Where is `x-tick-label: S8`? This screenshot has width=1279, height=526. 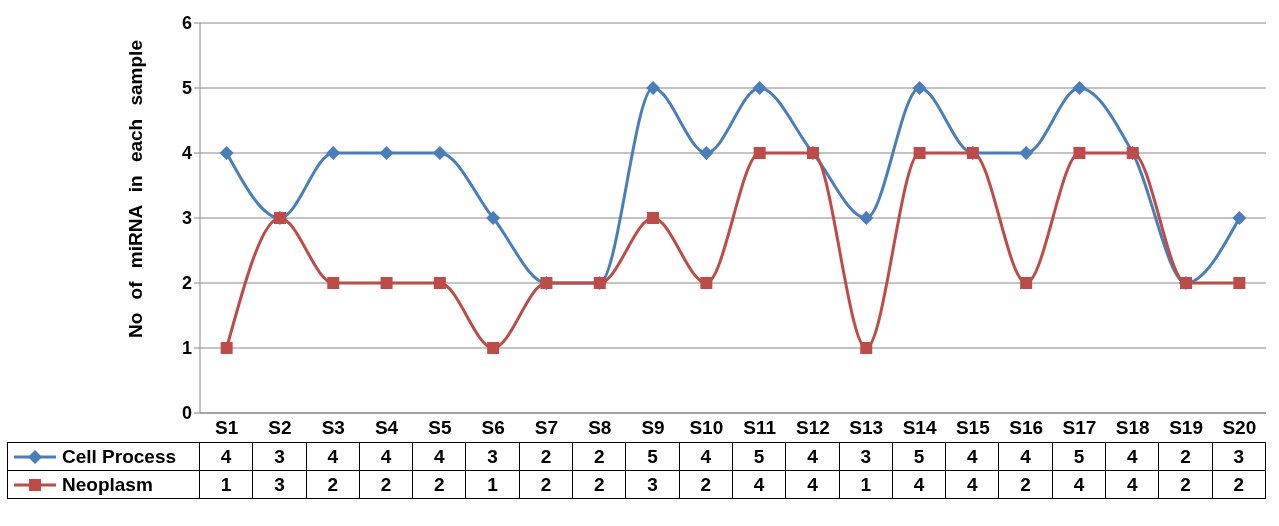 x-tick-label: S8 is located at coordinates (600, 428).